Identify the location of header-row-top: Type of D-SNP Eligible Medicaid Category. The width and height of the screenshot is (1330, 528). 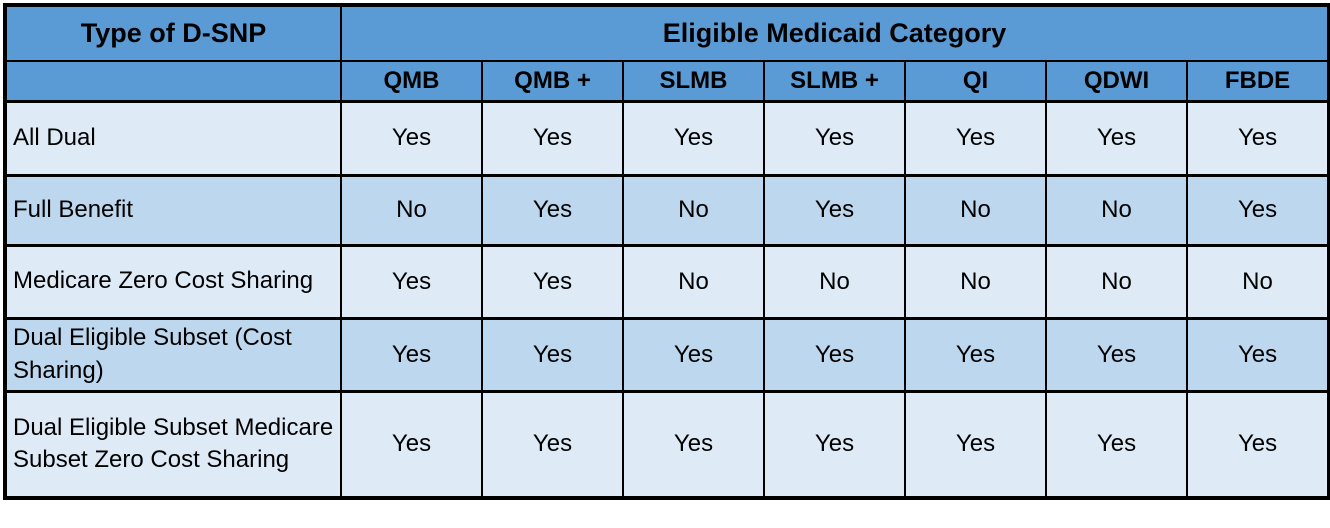
(667, 33).